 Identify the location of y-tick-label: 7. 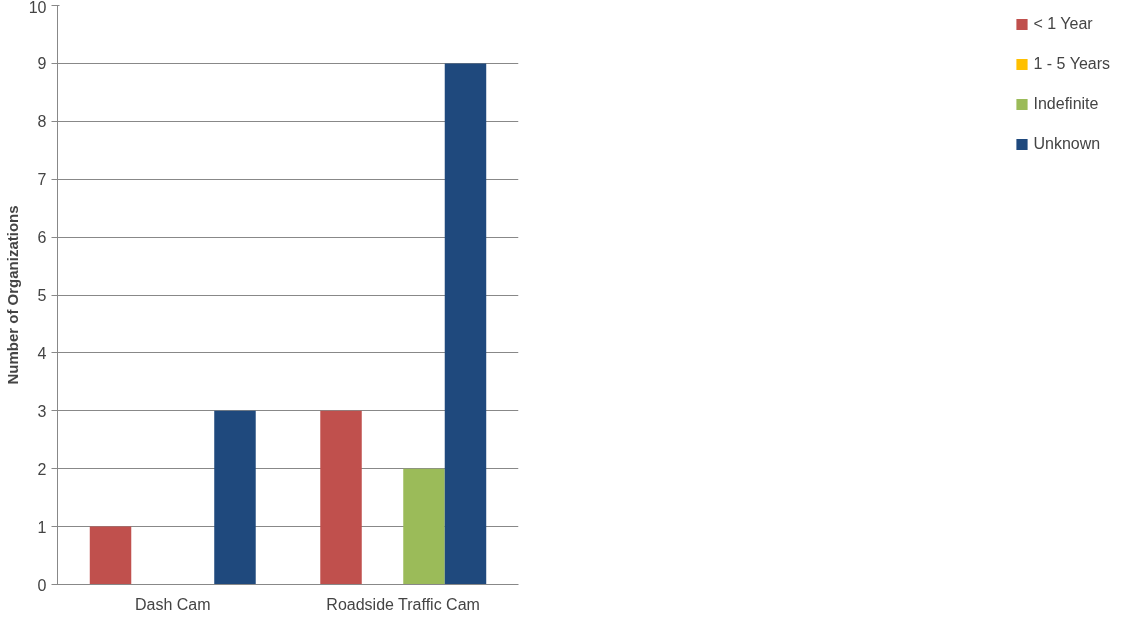
(42, 180).